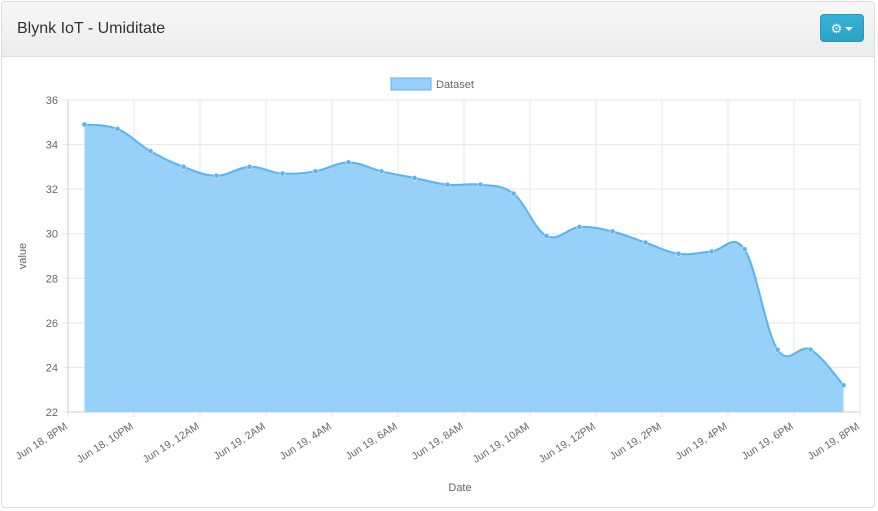  I want to click on x-tick-label: Jun 19, 2AM, so click(240, 441).